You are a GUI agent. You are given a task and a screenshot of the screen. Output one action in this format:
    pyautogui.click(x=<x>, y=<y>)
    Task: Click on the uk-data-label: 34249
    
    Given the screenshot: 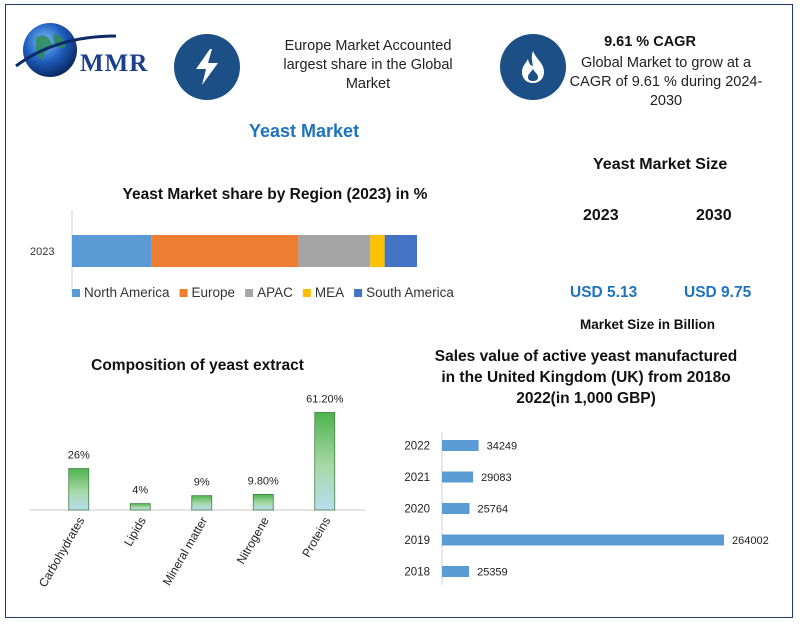 What is the action you would take?
    pyautogui.click(x=502, y=447)
    